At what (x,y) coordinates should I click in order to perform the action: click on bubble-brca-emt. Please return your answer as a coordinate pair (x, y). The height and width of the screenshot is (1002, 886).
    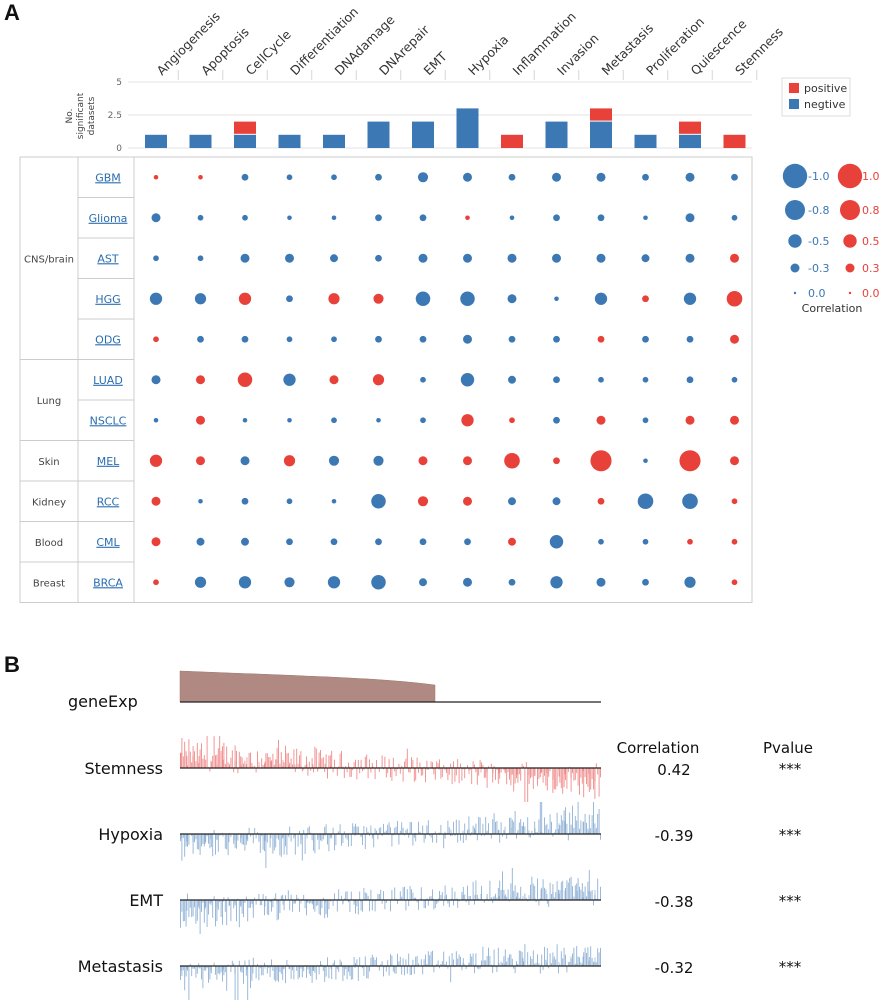
    Looking at the image, I should click on (423, 582).